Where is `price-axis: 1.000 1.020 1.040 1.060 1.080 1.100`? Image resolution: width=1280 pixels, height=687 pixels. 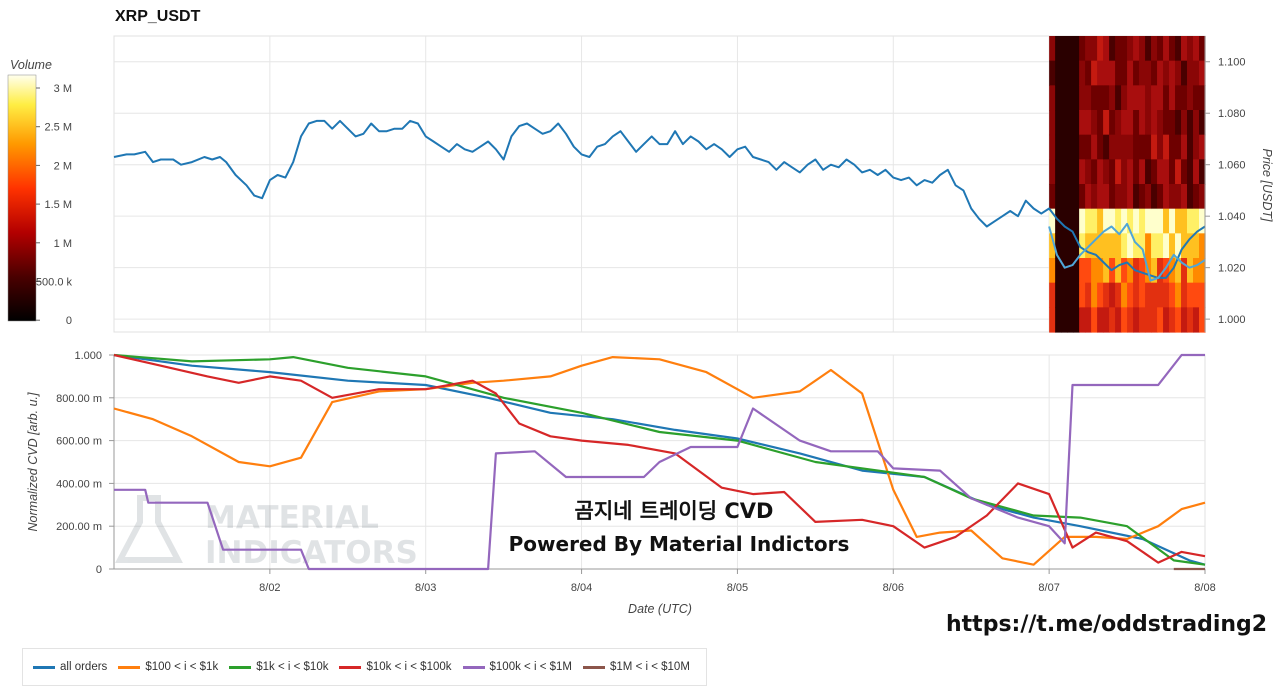 price-axis: 1.000 1.020 1.040 1.060 1.080 1.100 is located at coordinates (1225, 184).